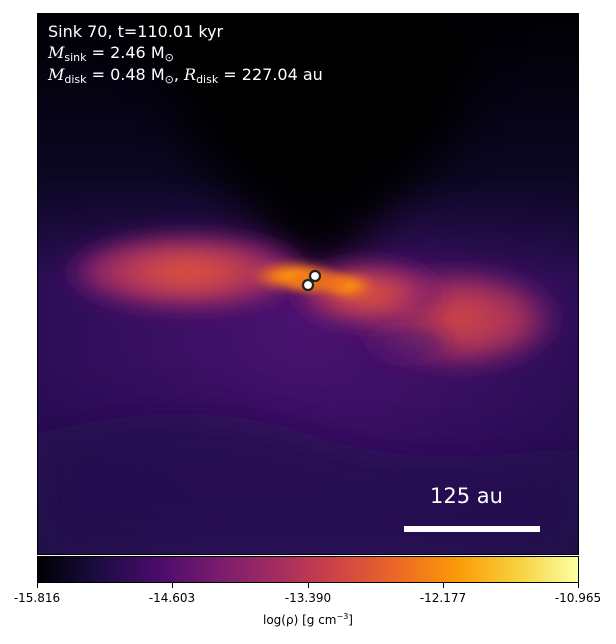  What do you see at coordinates (270, 74) in the screenshot?
I see `radius-value: = 227.04 au` at bounding box center [270, 74].